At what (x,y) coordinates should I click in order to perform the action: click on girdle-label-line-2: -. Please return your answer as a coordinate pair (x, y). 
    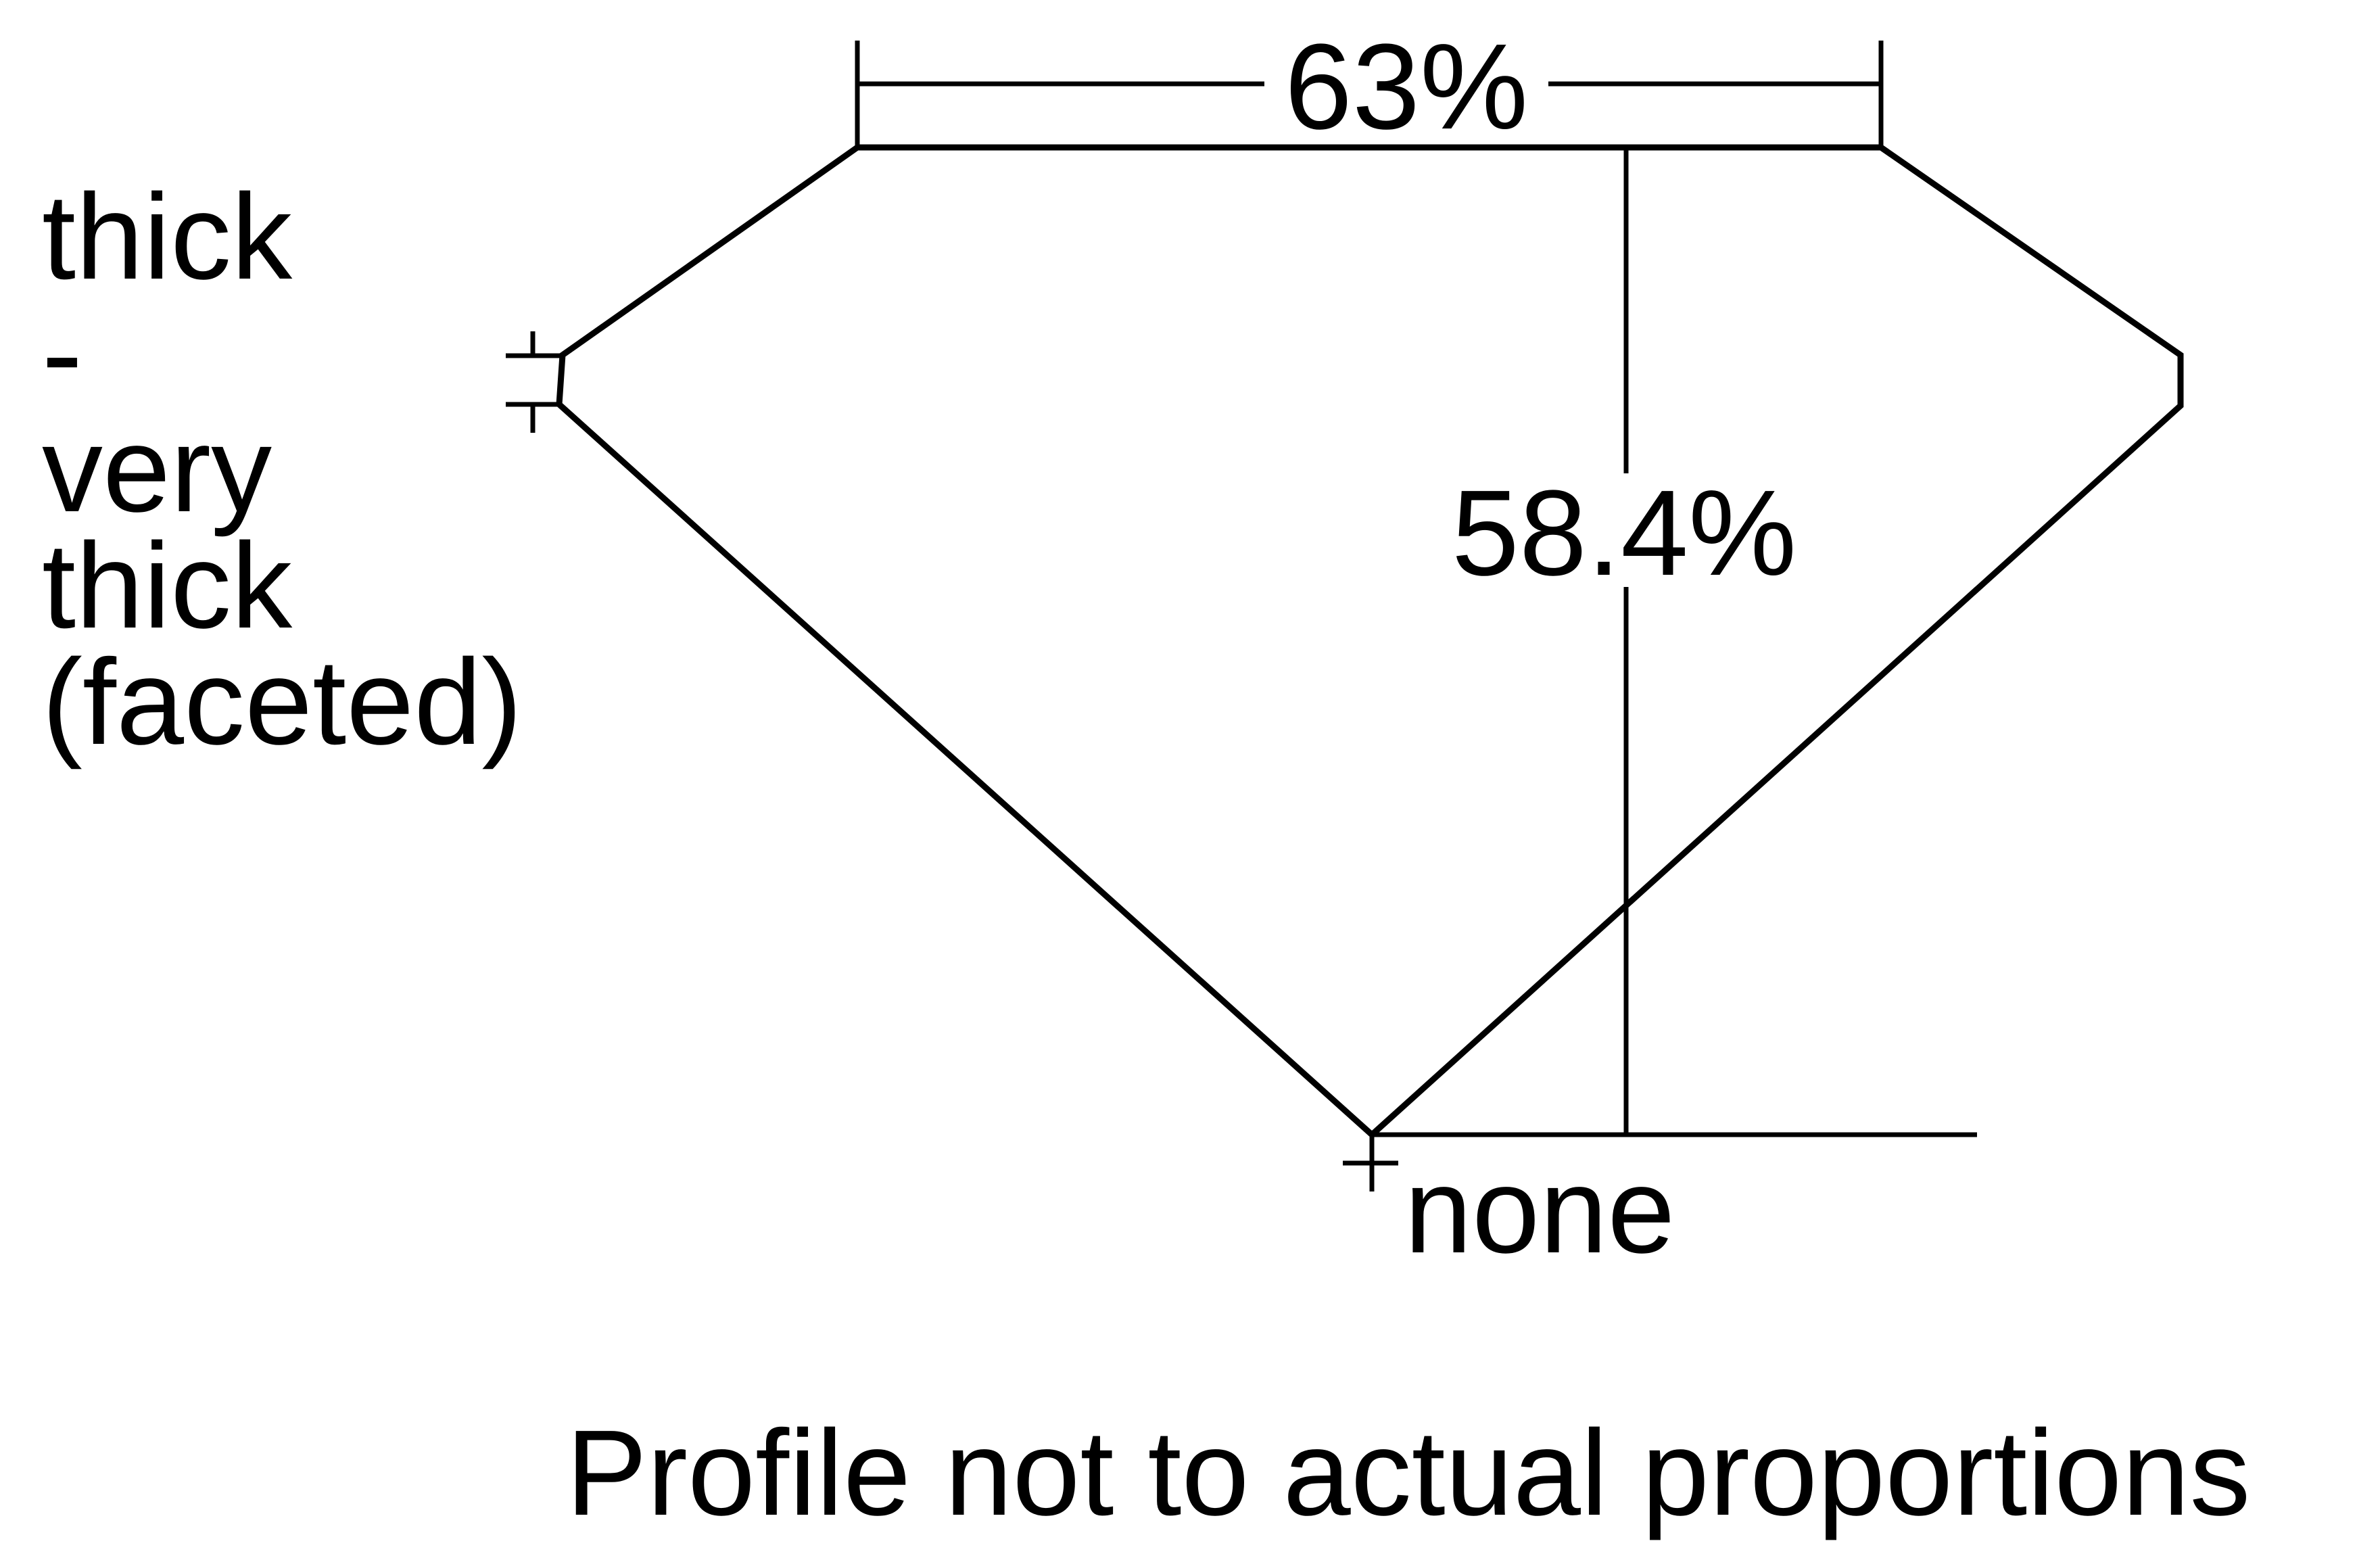
    Looking at the image, I should click on (62, 353).